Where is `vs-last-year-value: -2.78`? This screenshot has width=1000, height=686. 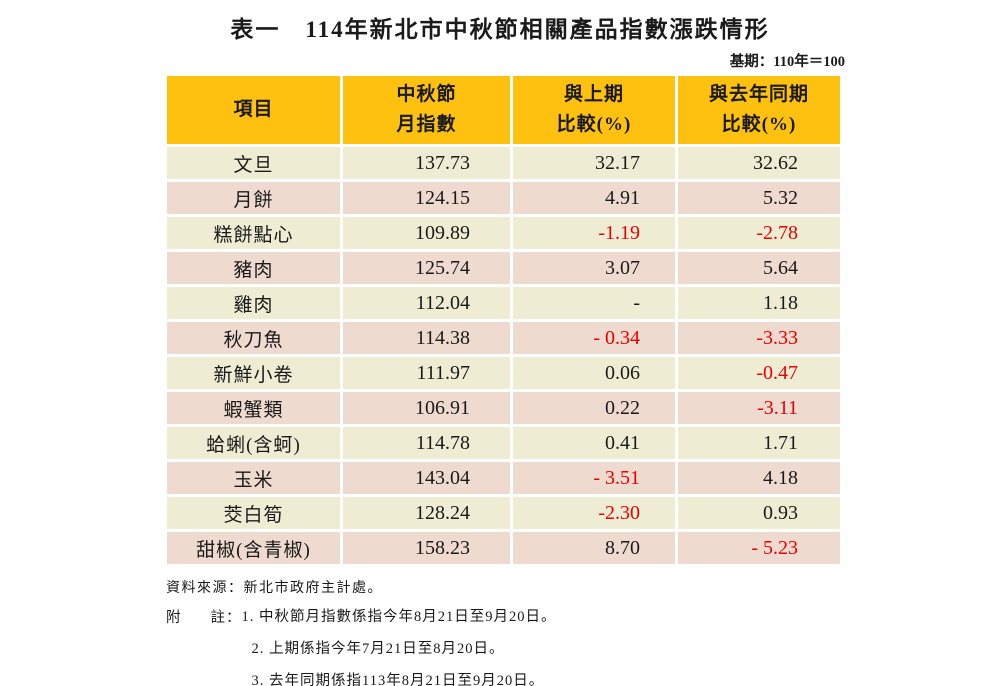 vs-last-year-value: -2.78 is located at coordinates (759, 233).